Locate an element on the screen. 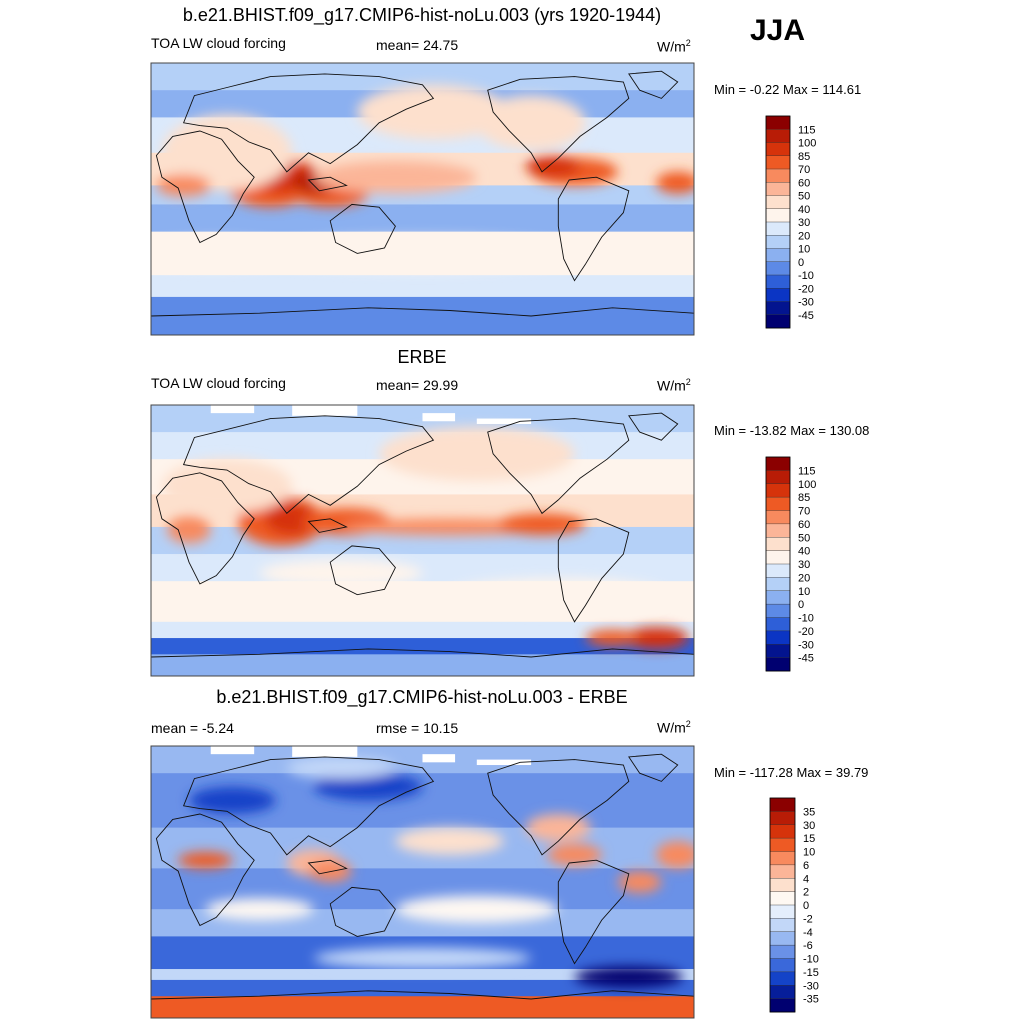 The height and width of the screenshot is (1024, 1024). panel1-units-base: W/m is located at coordinates (671, 46).